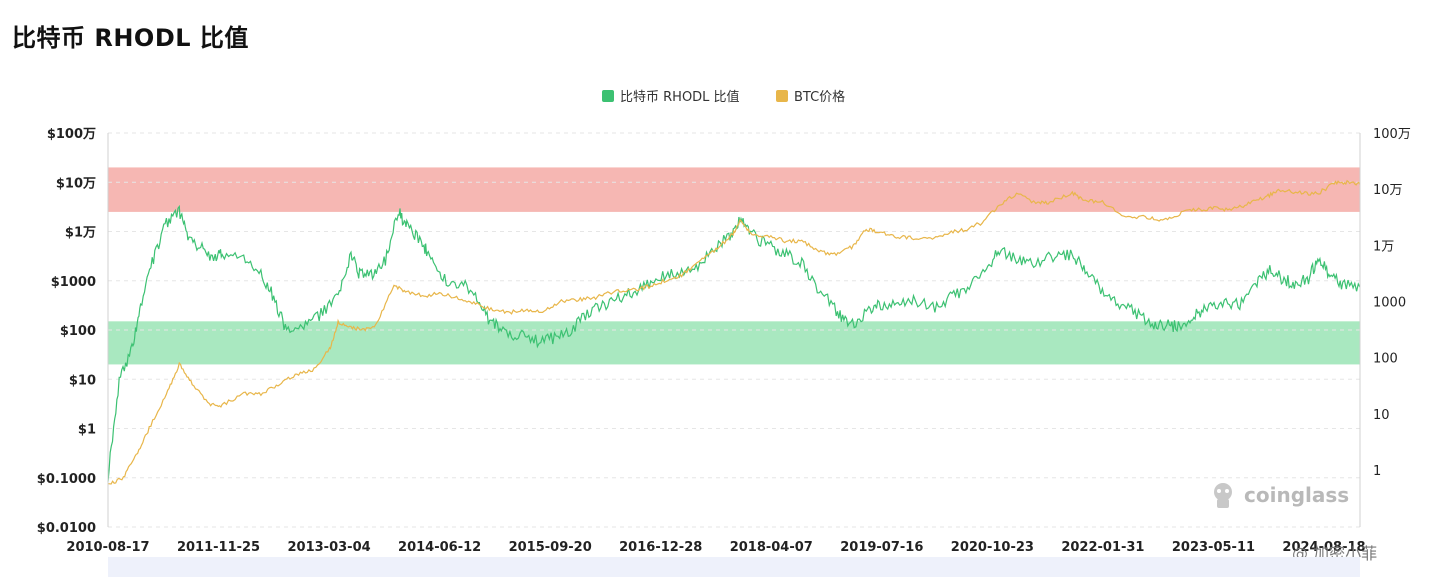 The height and width of the screenshot is (577, 1436). Describe the element at coordinates (329, 547) in the screenshot. I see `x-tick-label: 2013-03-04` at that location.